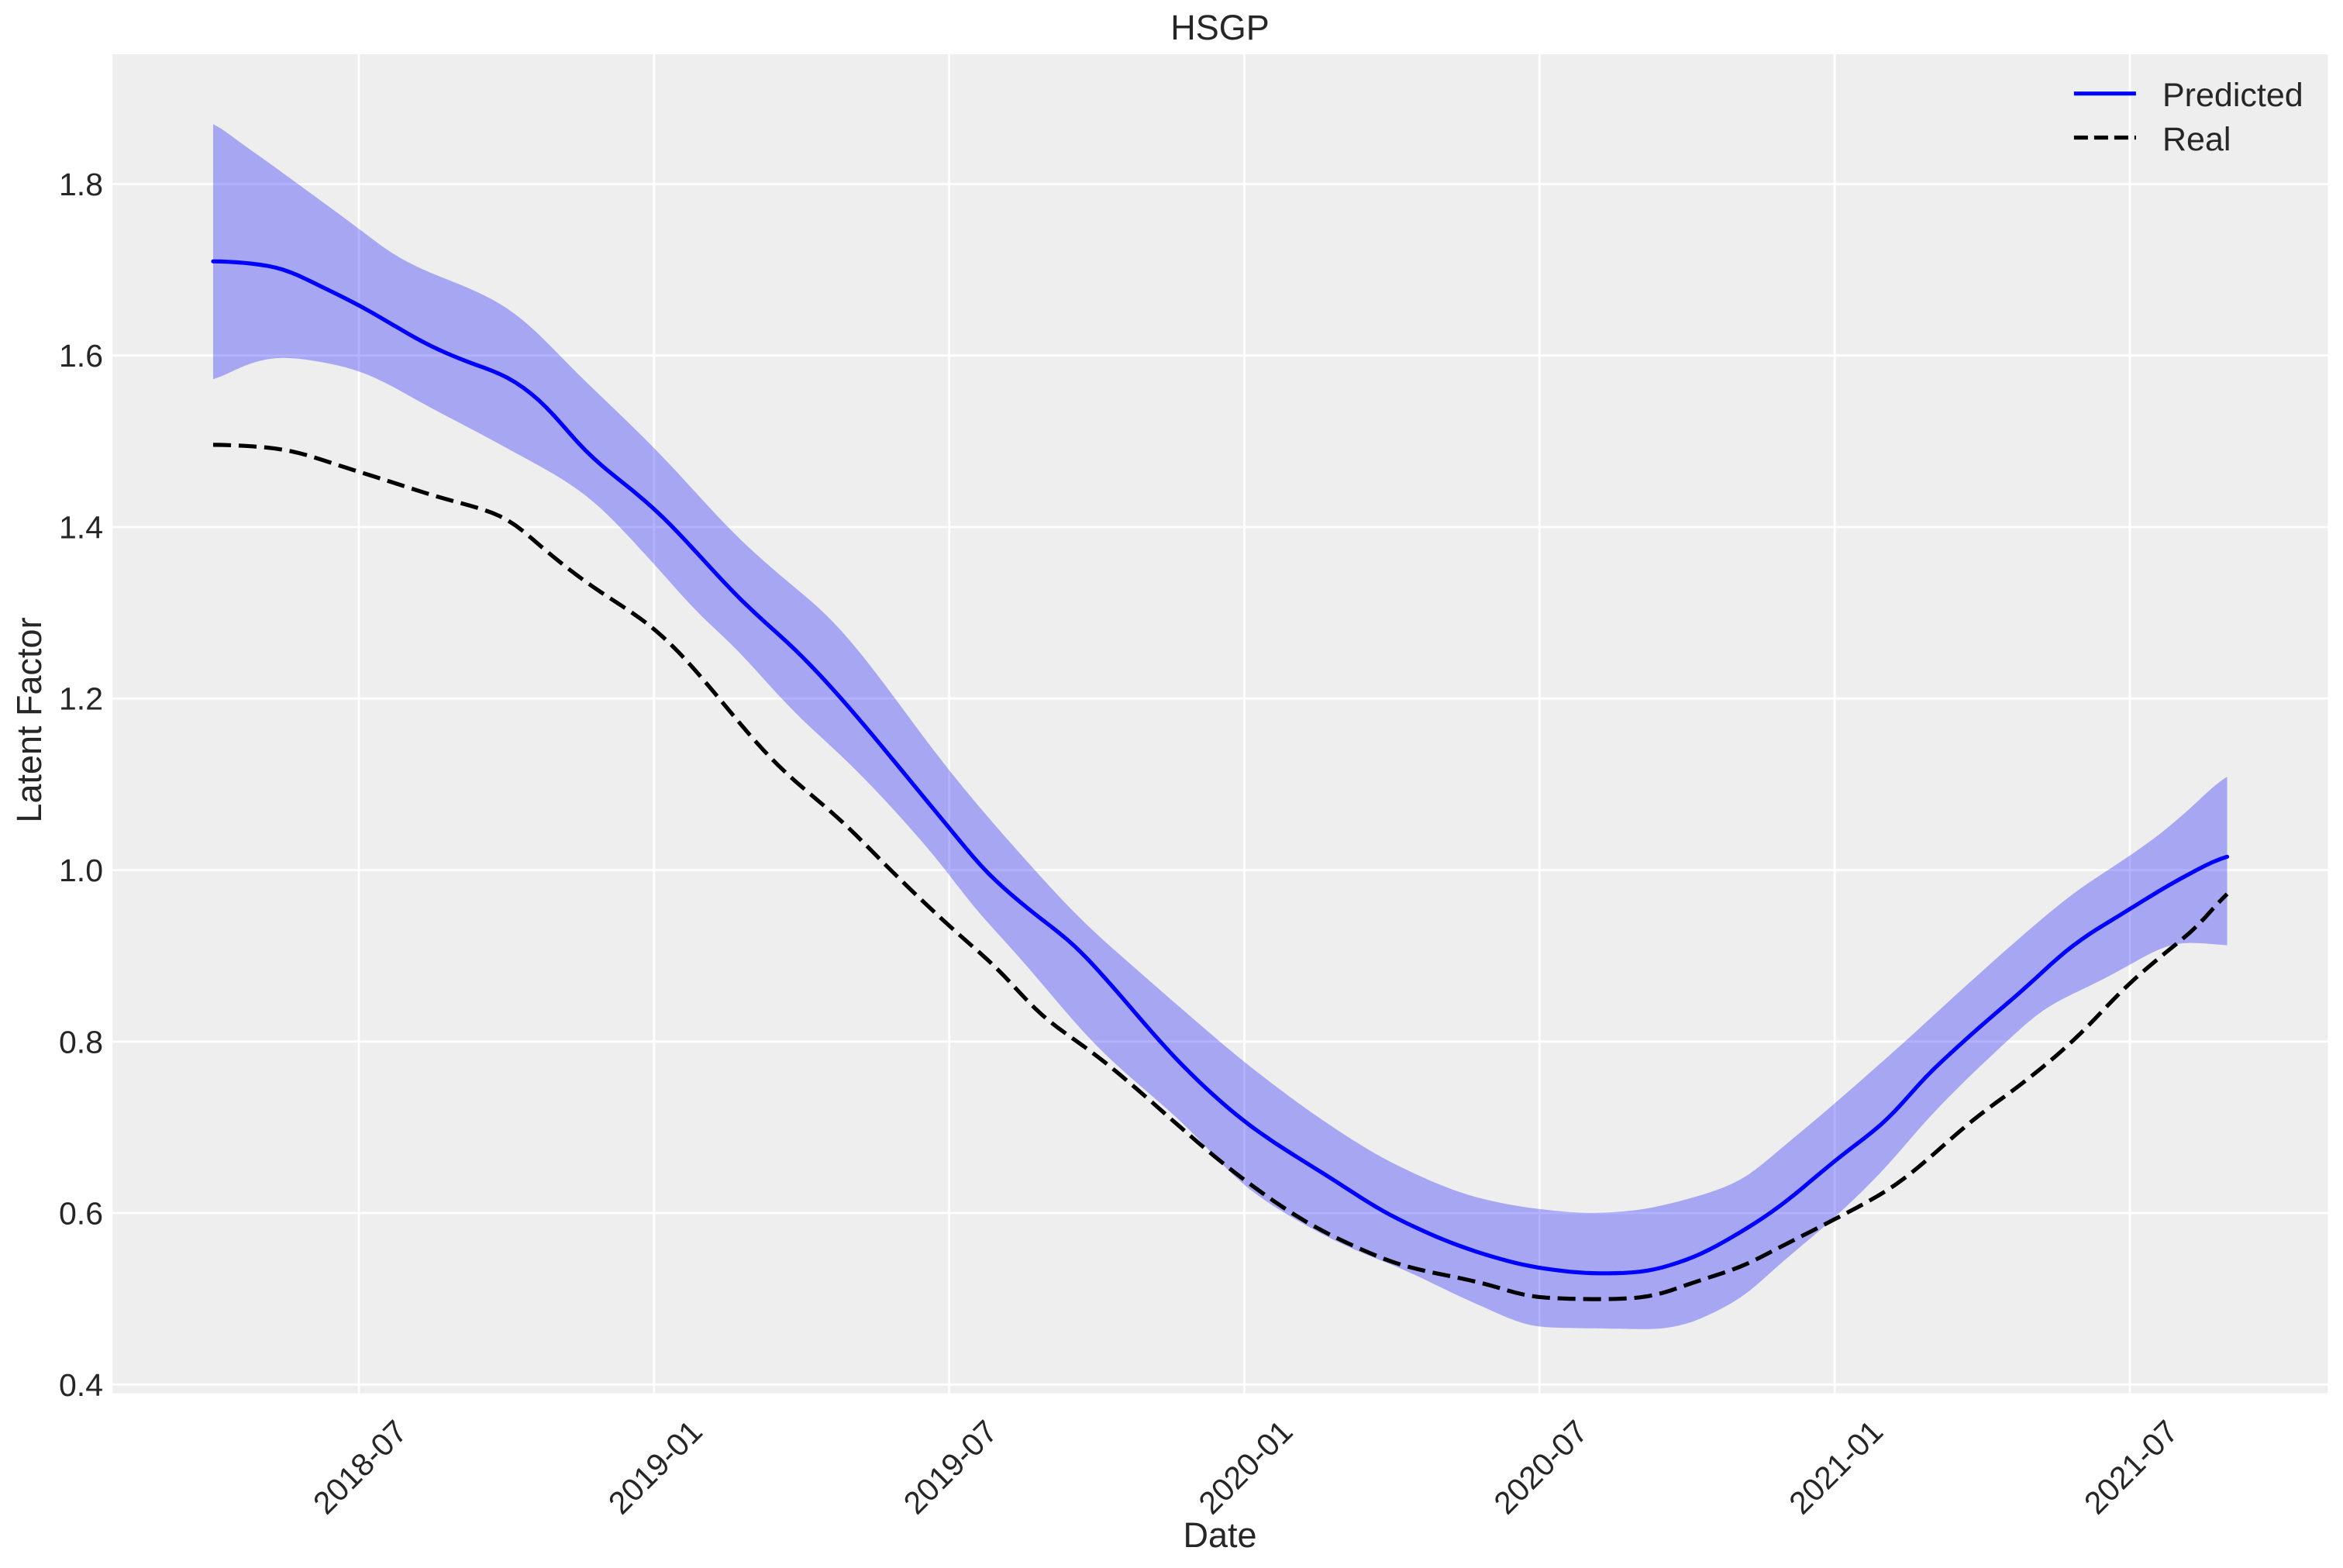 The width and height of the screenshot is (2343, 1568). Describe the element at coordinates (81, 1214) in the screenshot. I see `svg-text: 0.6` at that location.